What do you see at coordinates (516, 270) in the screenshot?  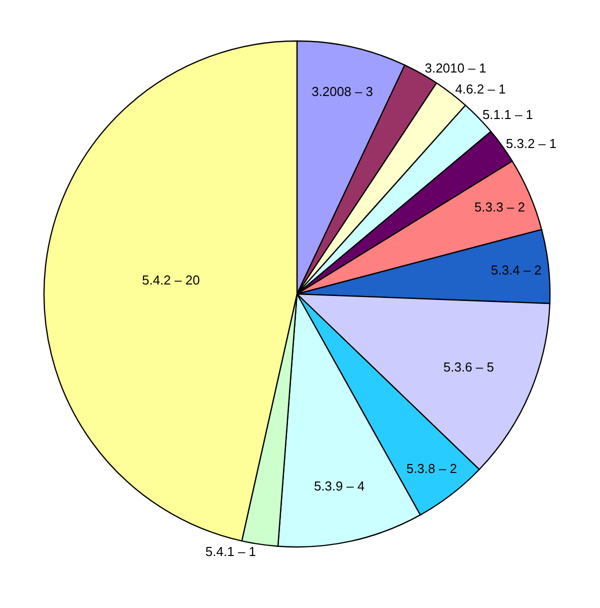 I see `slice-label: 5.3.4 – 2` at bounding box center [516, 270].